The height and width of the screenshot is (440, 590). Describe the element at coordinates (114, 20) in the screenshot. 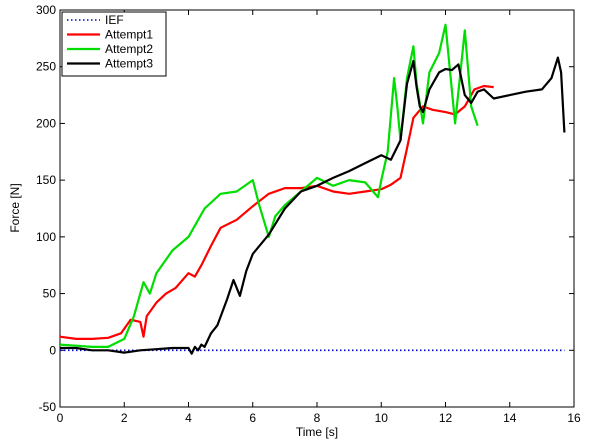

I see `legend-label: IEF` at that location.